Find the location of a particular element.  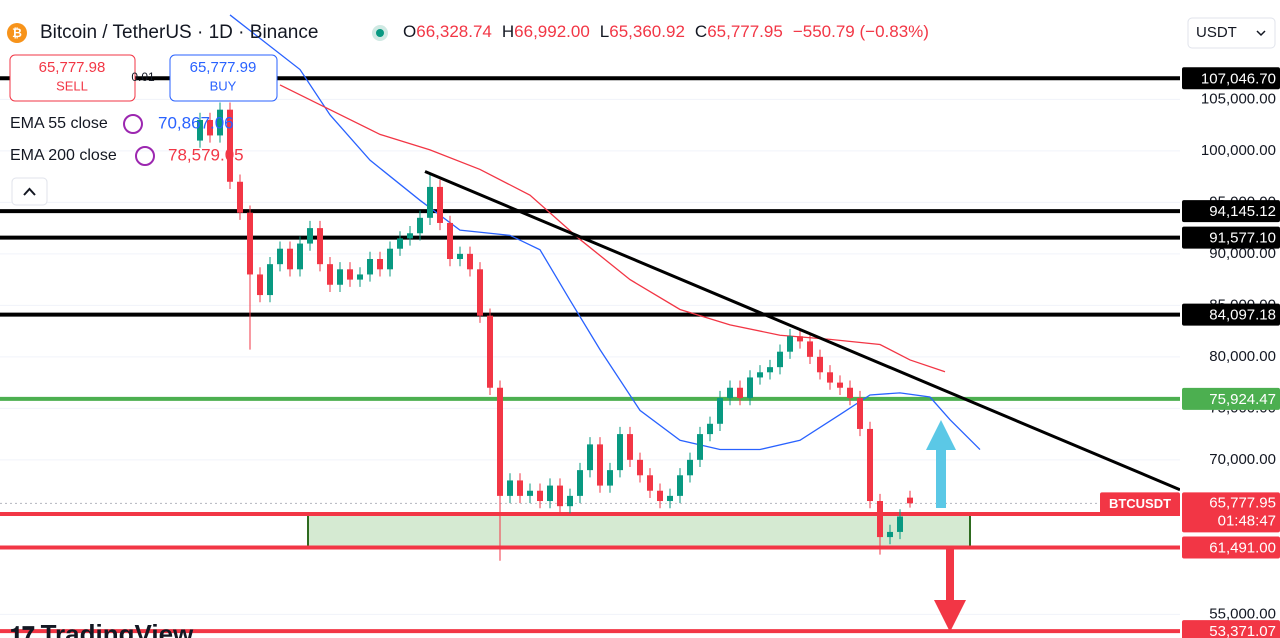

y-tick-label: 55,000.00 is located at coordinates (1242, 613).